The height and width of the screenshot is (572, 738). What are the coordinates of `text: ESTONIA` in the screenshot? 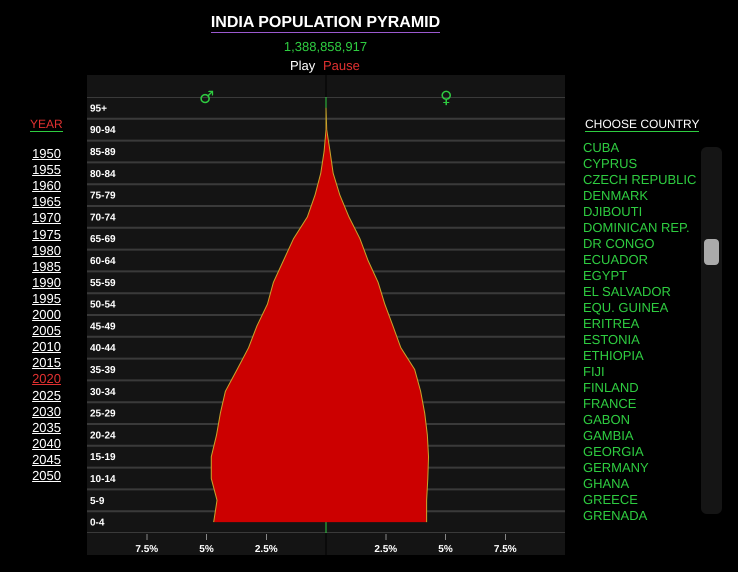 It's located at (611, 339).